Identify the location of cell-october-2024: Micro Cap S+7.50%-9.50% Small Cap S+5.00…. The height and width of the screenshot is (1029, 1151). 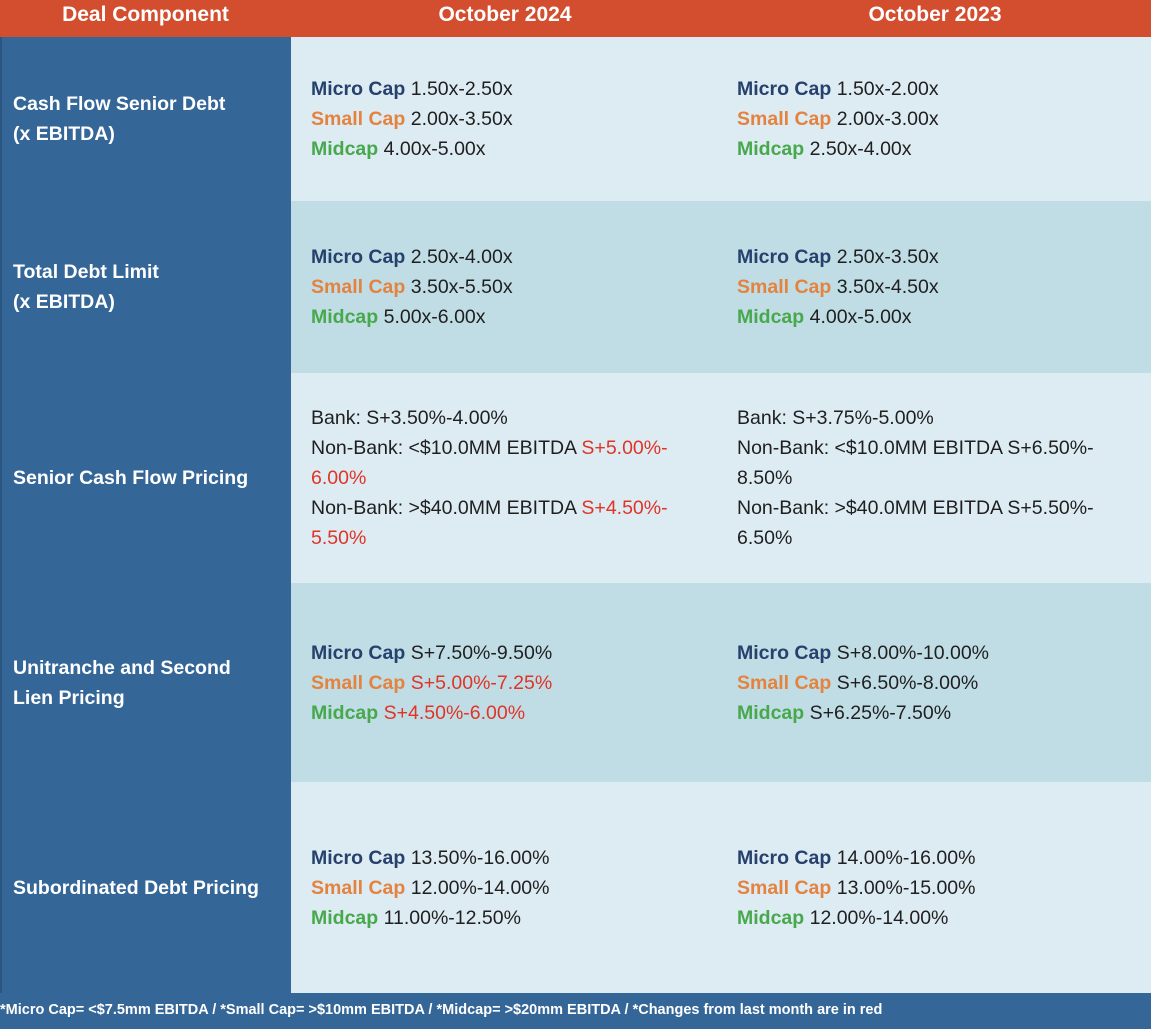
(432, 682).